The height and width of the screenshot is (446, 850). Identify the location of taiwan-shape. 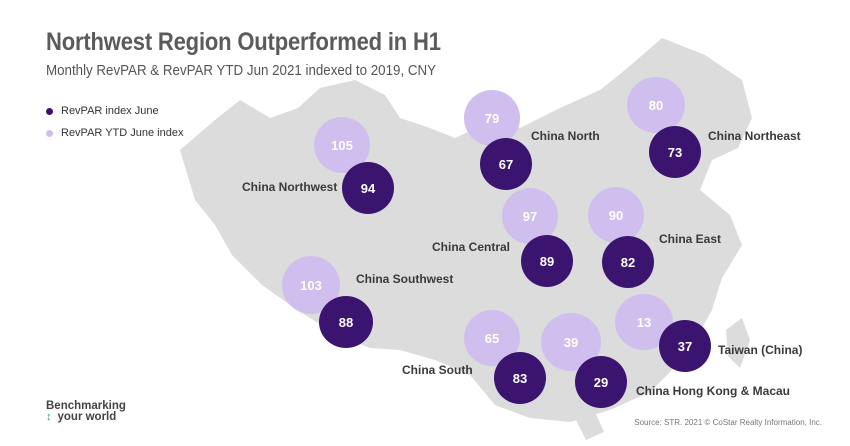
(738, 343).